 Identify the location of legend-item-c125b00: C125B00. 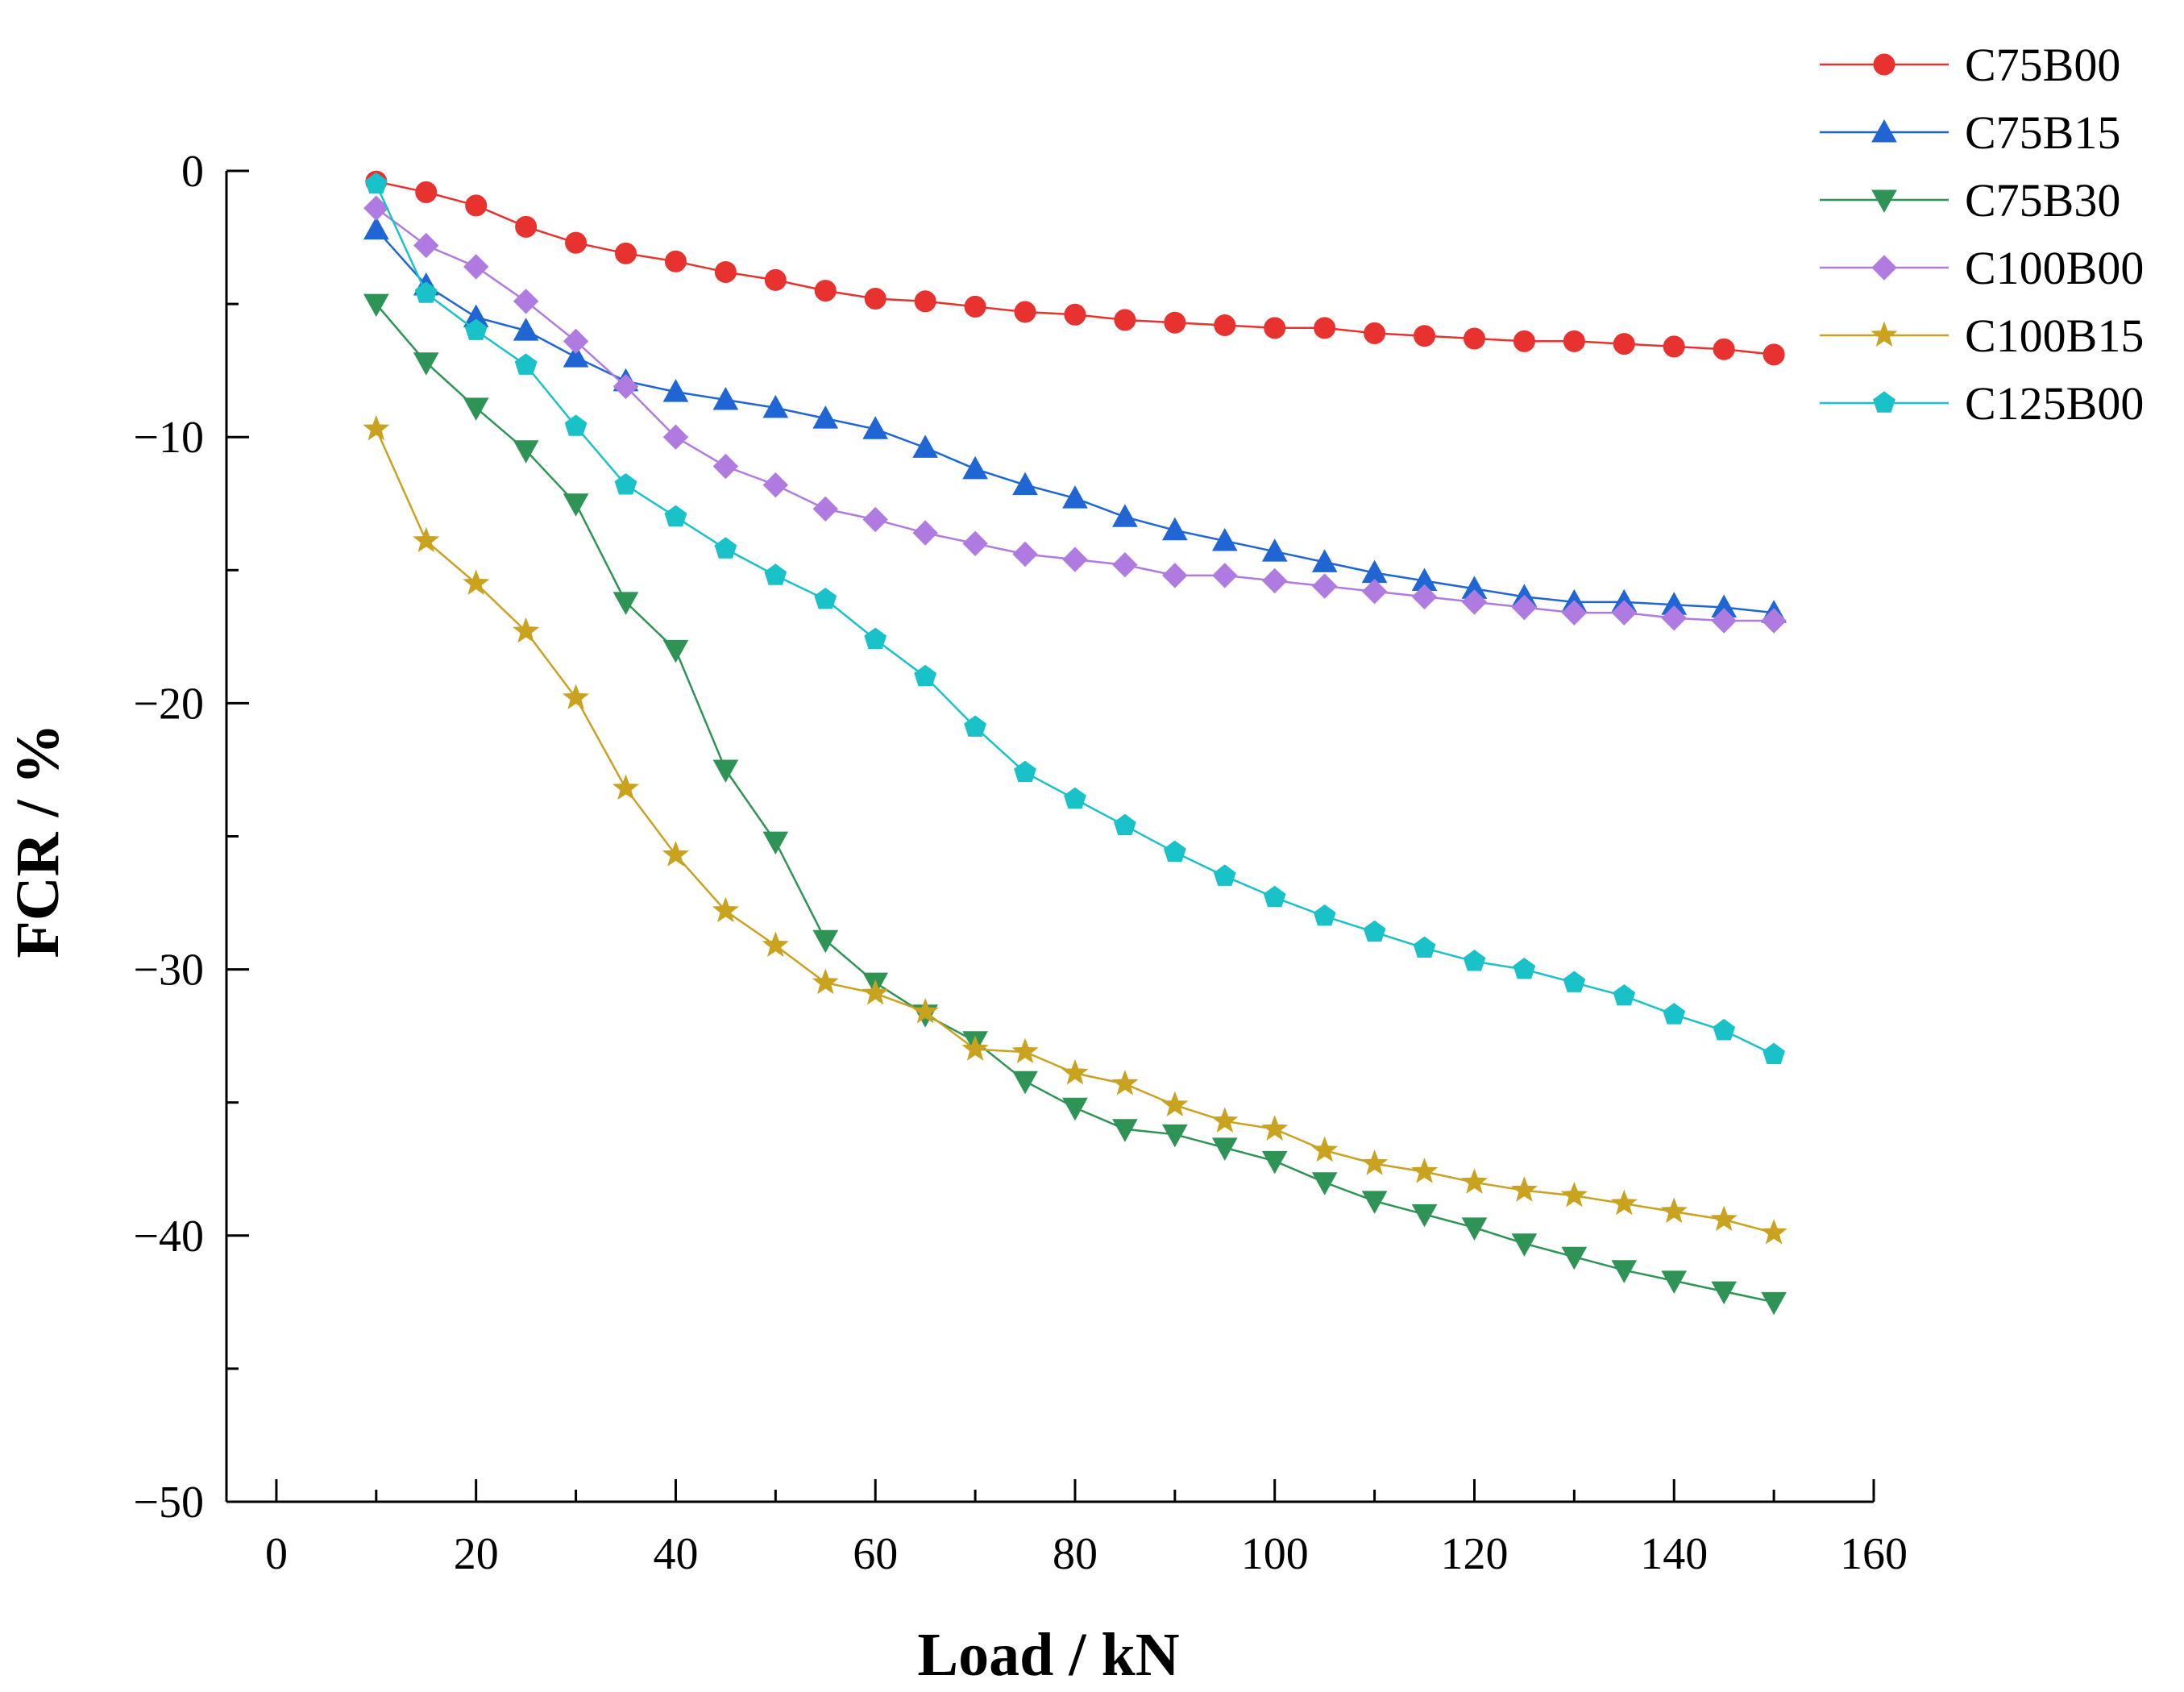
(1982, 403).